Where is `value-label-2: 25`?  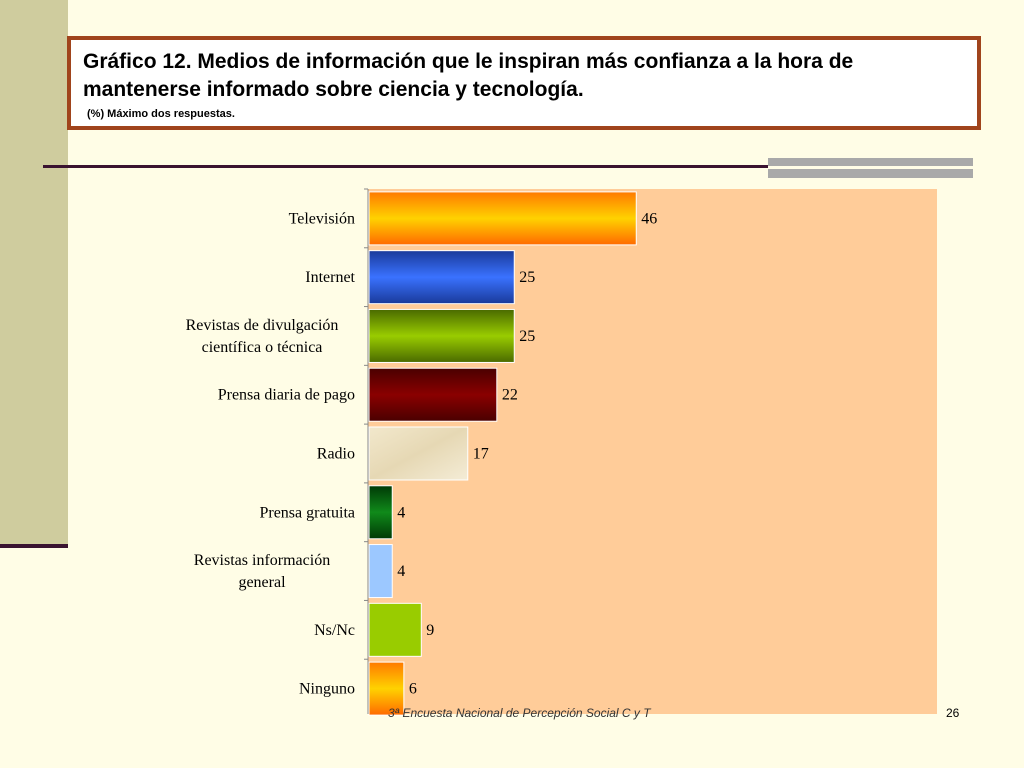
value-label-2: 25 is located at coordinates (527, 336).